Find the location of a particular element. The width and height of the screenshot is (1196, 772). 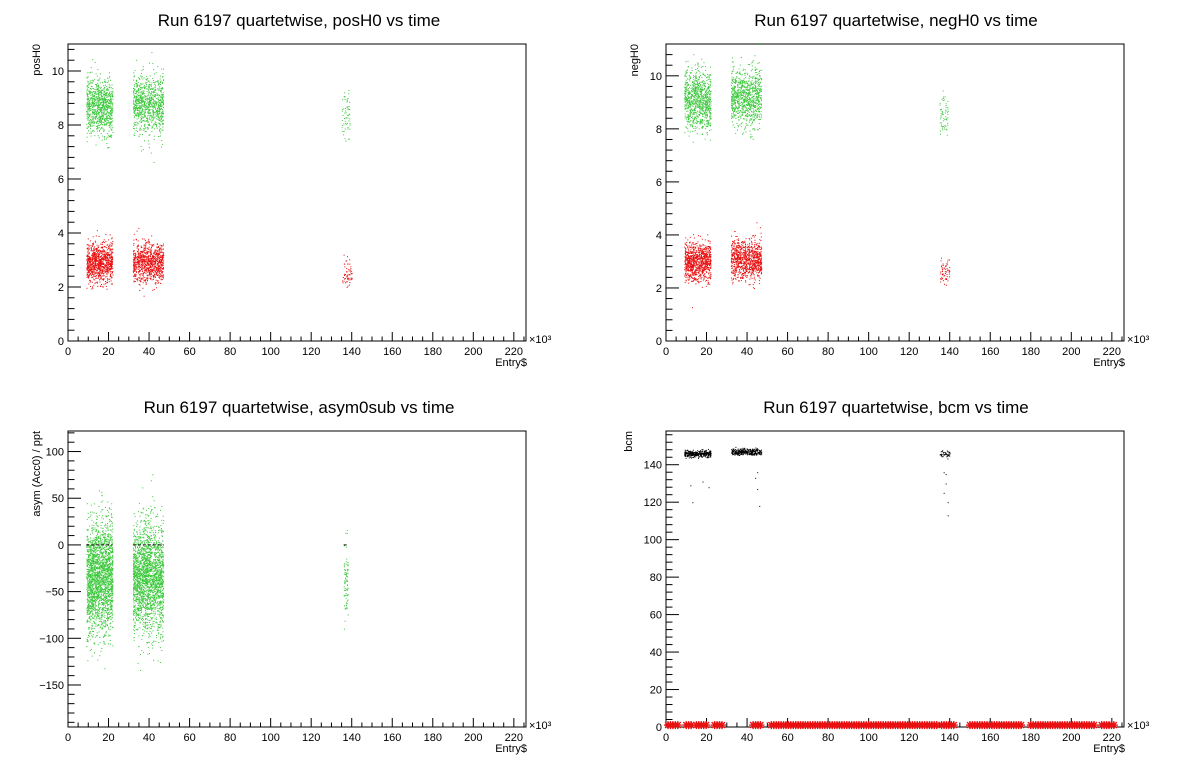

x-tick-label: 220 is located at coordinates (514, 352).